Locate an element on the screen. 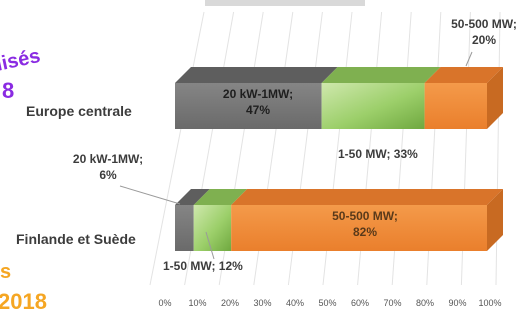 This screenshot has width=523, height=320. x-tick-label: 100% is located at coordinates (489, 303).